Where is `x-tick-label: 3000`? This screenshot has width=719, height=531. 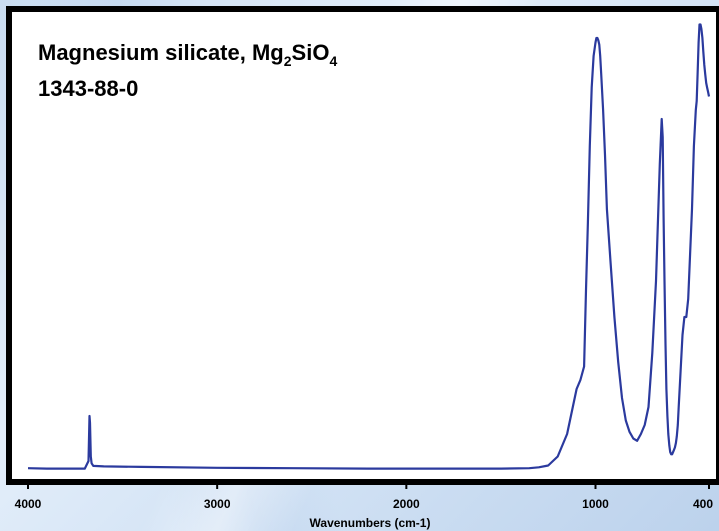
x-tick-label: 3000 is located at coordinates (217, 504).